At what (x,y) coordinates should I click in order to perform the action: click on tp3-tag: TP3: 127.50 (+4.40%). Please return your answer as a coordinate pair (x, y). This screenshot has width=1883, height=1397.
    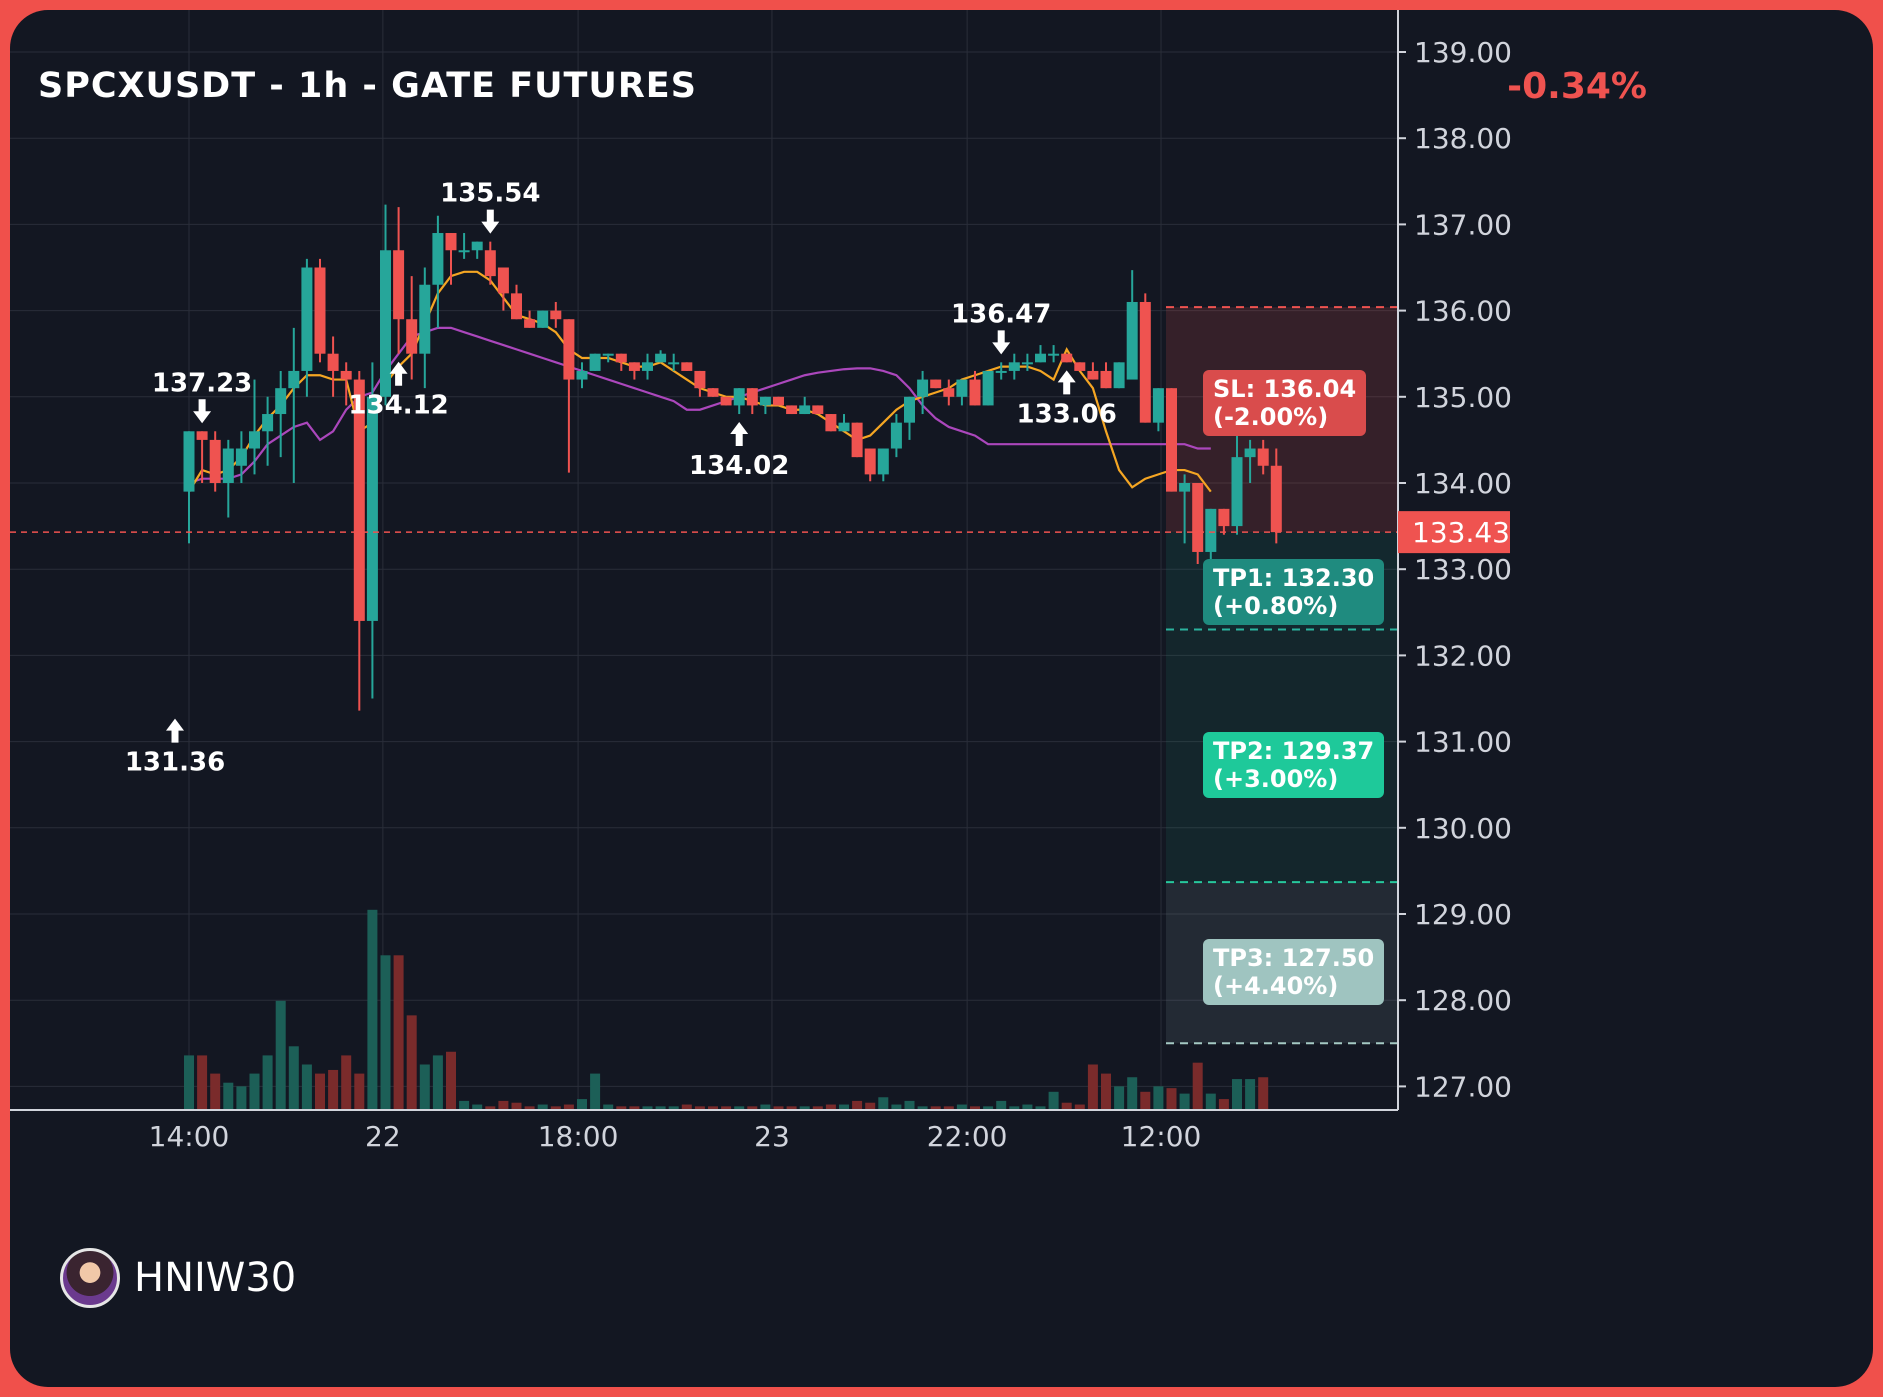
    Looking at the image, I should click on (1294, 971).